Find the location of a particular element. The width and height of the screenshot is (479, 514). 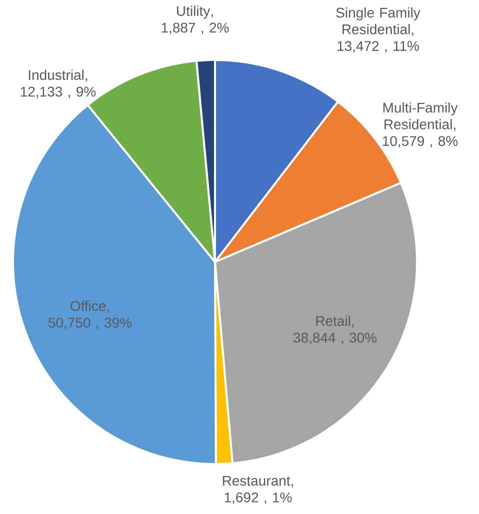

slice-label: Office is located at coordinates (88, 305).